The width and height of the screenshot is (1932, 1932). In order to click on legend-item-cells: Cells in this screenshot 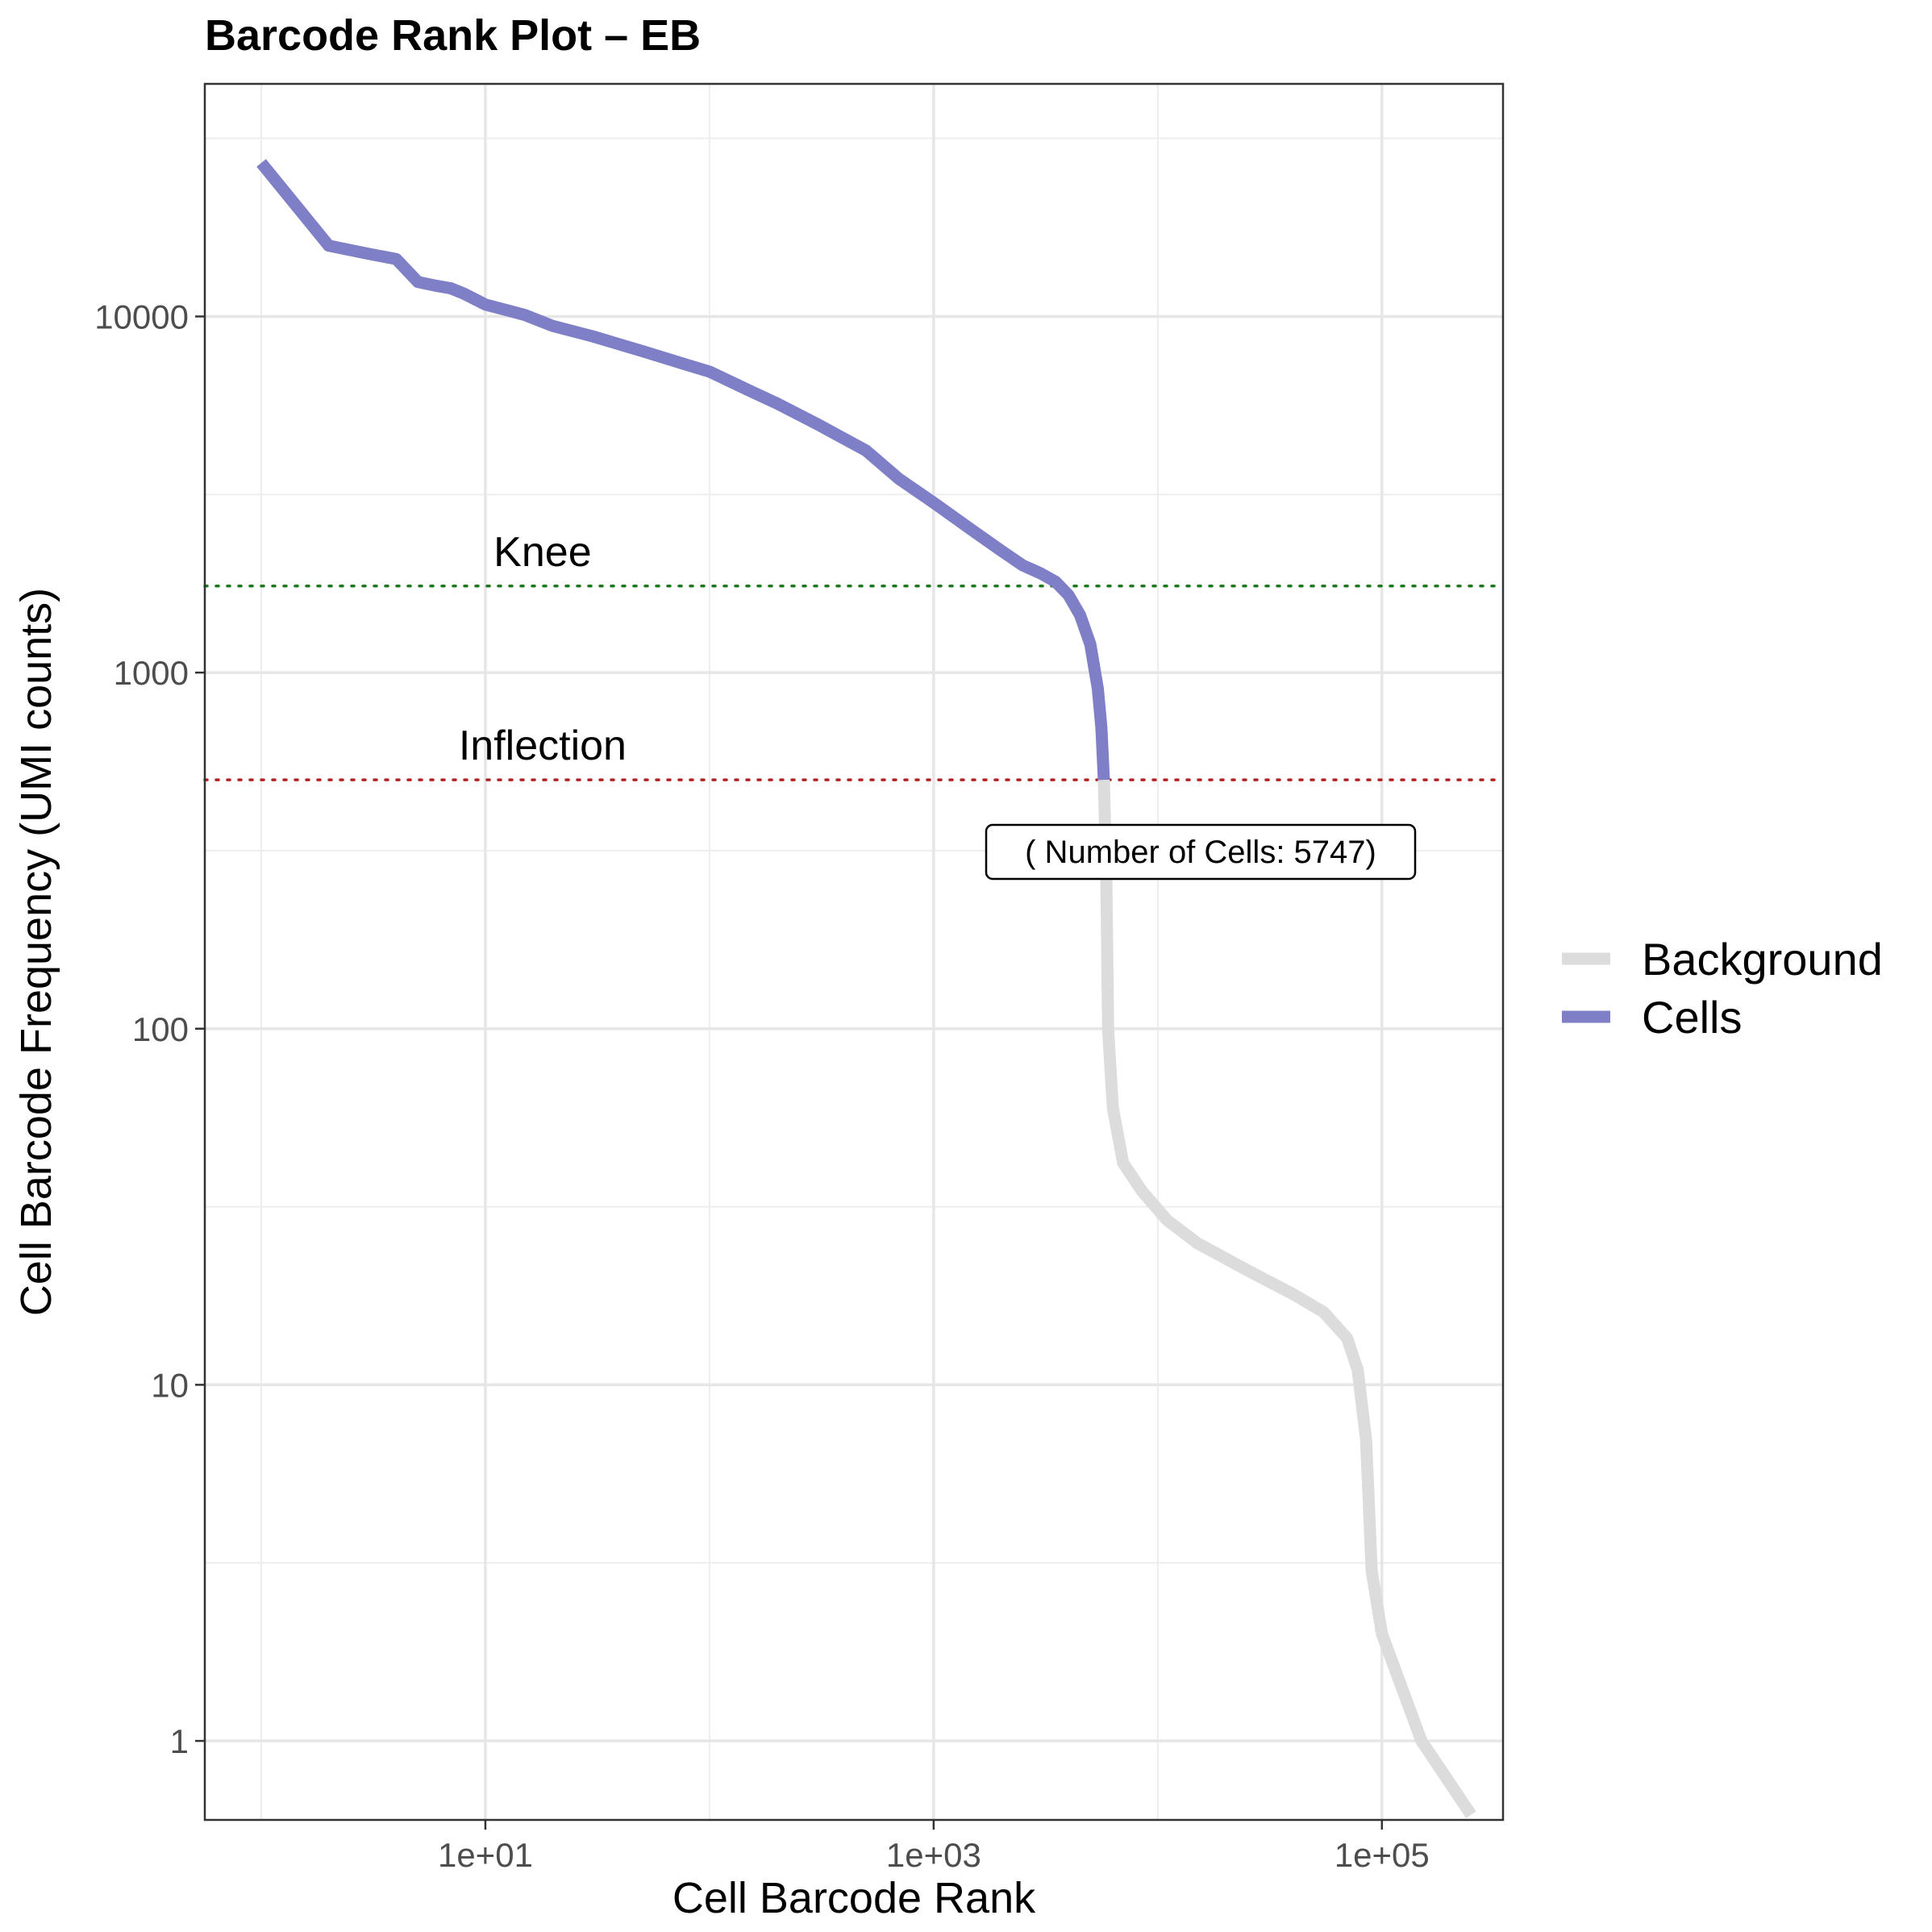, I will do `click(1652, 1017)`.